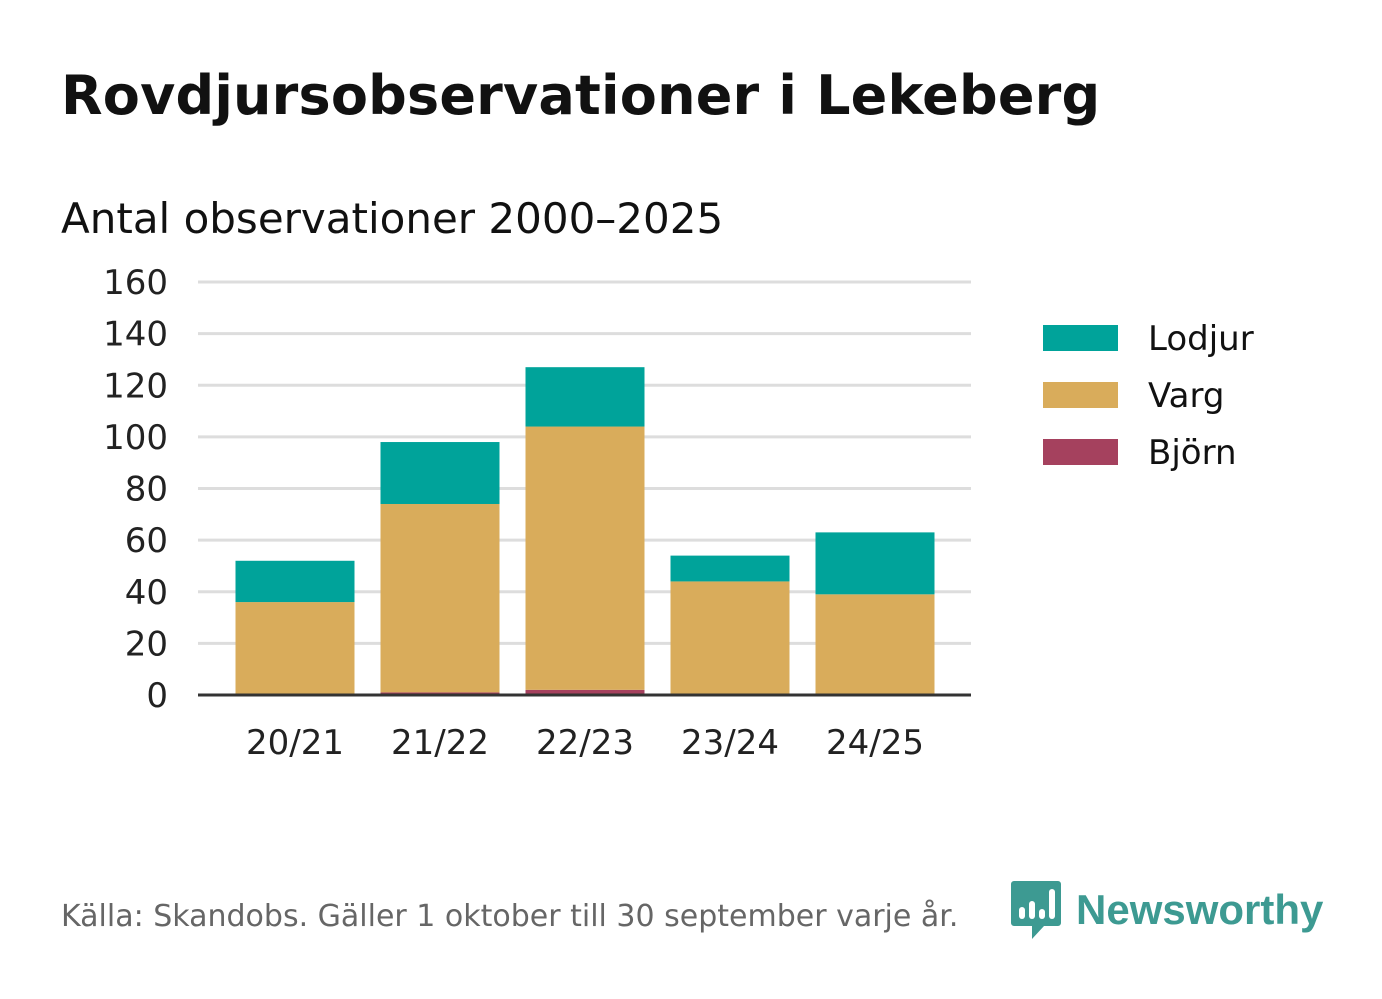 The width and height of the screenshot is (1382, 999). I want to click on y-tick-label: 160, so click(135, 283).